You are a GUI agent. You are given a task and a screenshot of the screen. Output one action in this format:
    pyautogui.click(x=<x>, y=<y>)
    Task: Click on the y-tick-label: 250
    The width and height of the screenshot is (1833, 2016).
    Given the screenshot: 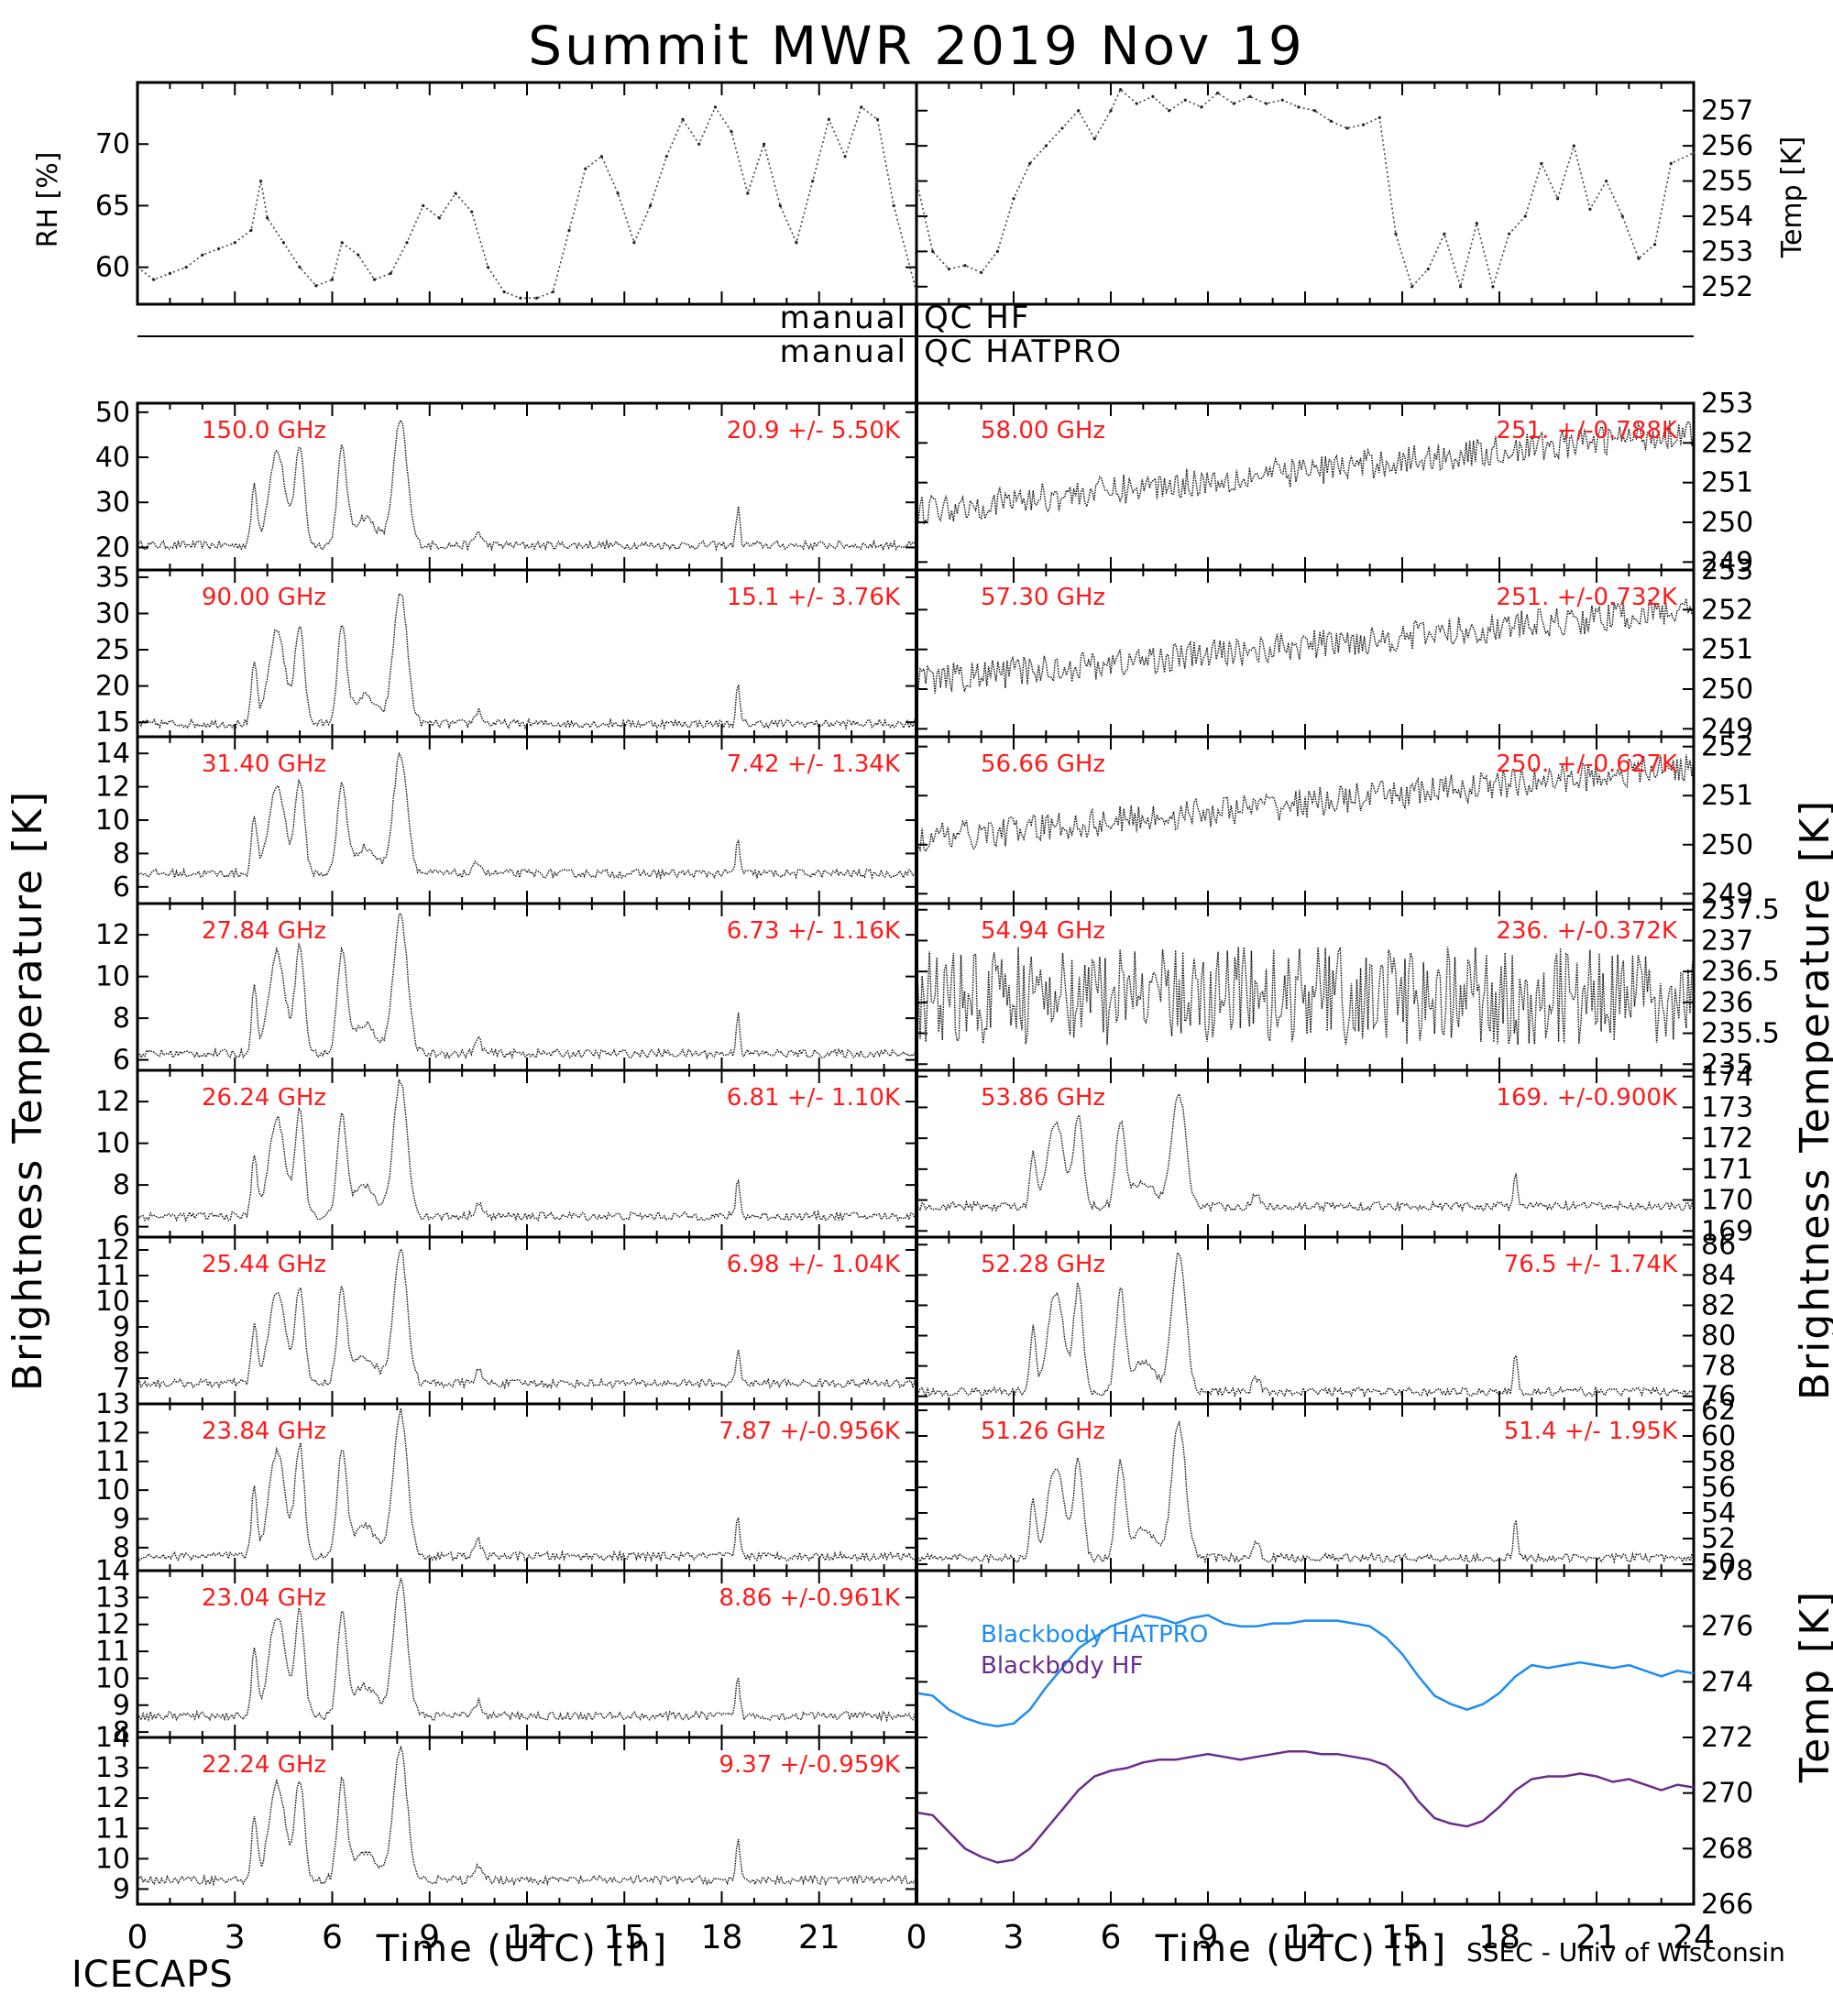 What is the action you would take?
    pyautogui.click(x=1727, y=690)
    